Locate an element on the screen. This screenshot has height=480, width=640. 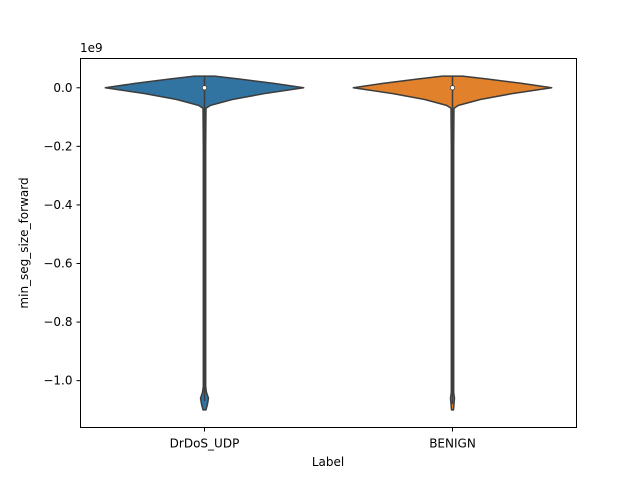
y-axis: 0.0 −0.2 −0.4 −0.6 −0.8 −1.0 is located at coordinates (62, 234).